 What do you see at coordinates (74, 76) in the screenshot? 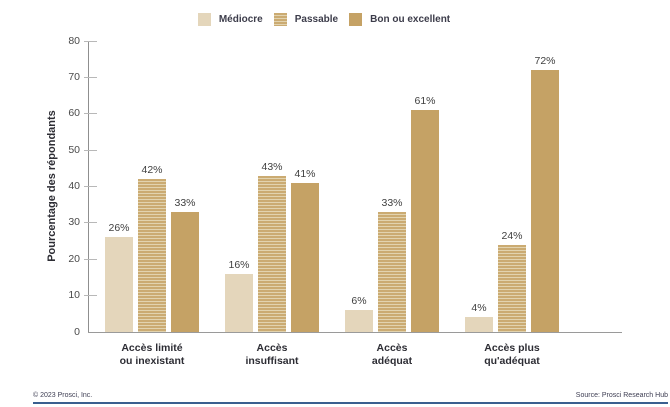
I see `y-tick-label: 70` at bounding box center [74, 76].